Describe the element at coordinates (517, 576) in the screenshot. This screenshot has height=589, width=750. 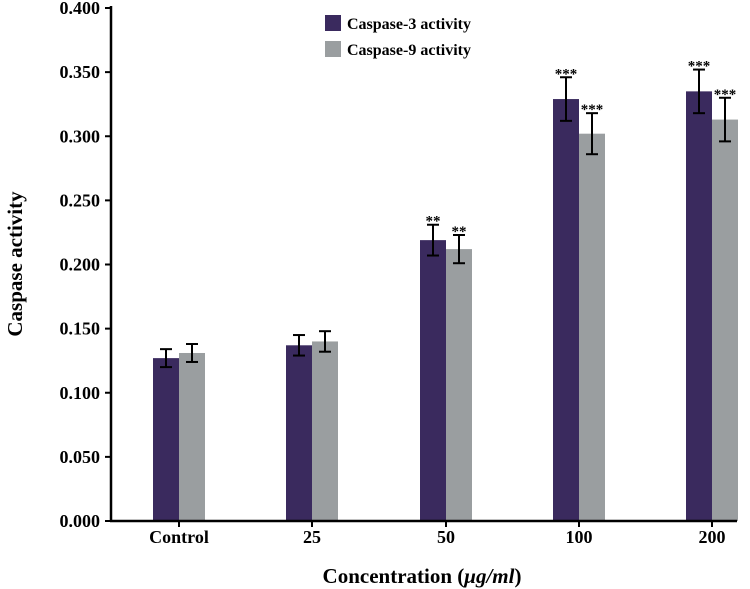
I see `x-axis-title-suffix: )` at that location.